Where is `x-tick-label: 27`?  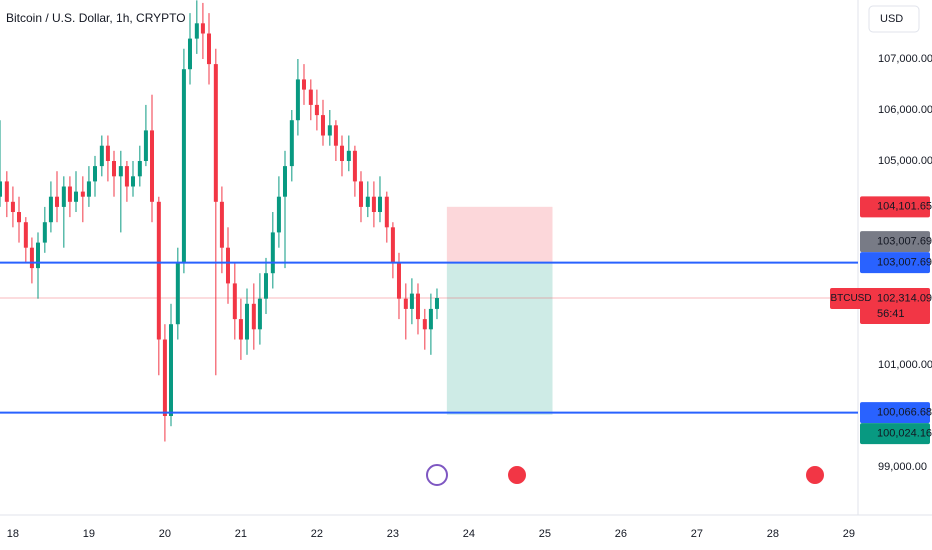 x-tick-label: 27 is located at coordinates (697, 534).